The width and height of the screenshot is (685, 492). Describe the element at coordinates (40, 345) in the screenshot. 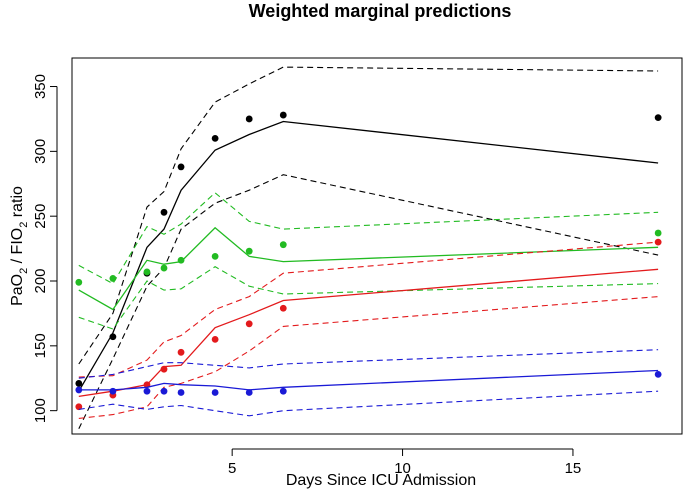

I see `y-tick-label: 150` at that location.